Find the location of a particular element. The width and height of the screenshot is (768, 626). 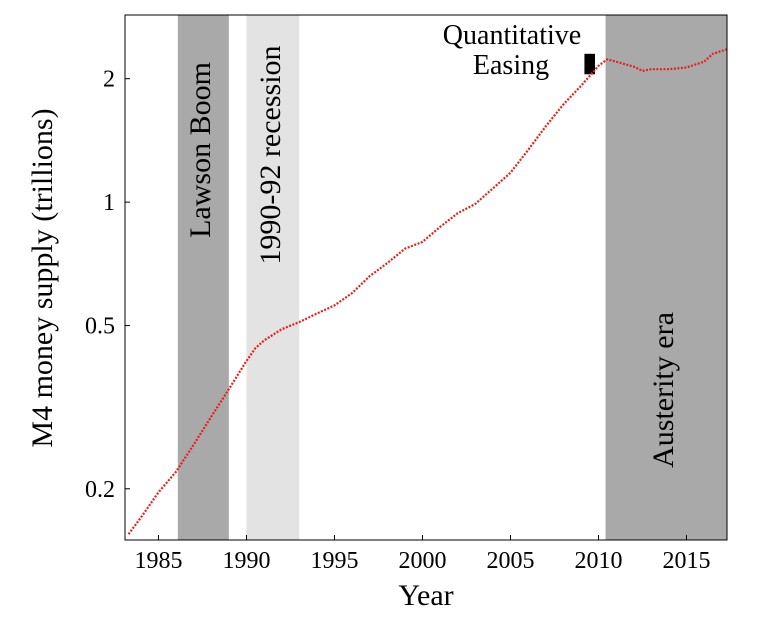

y-tick-label: 0.2 is located at coordinates (100, 490).